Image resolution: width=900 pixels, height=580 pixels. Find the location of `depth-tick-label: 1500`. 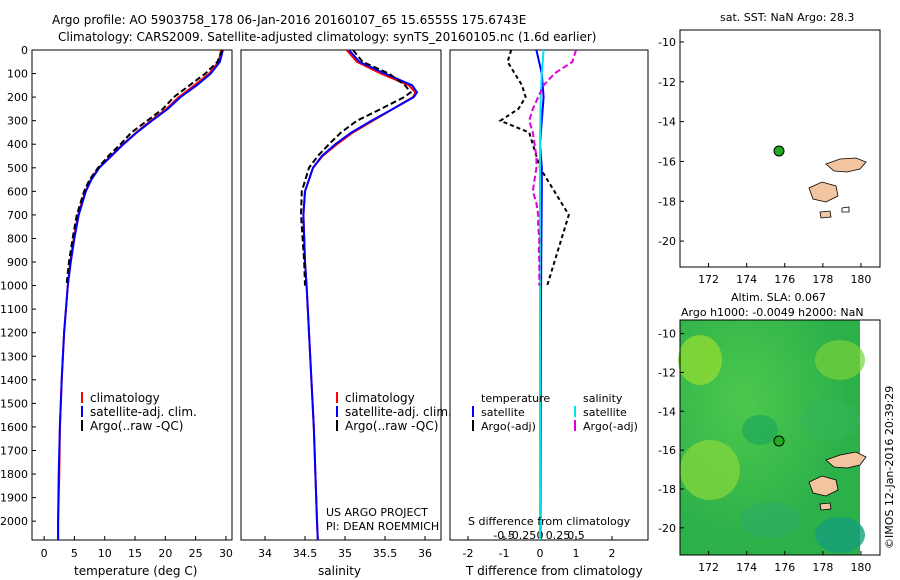

depth-tick-label: 1500 is located at coordinates (14, 403).